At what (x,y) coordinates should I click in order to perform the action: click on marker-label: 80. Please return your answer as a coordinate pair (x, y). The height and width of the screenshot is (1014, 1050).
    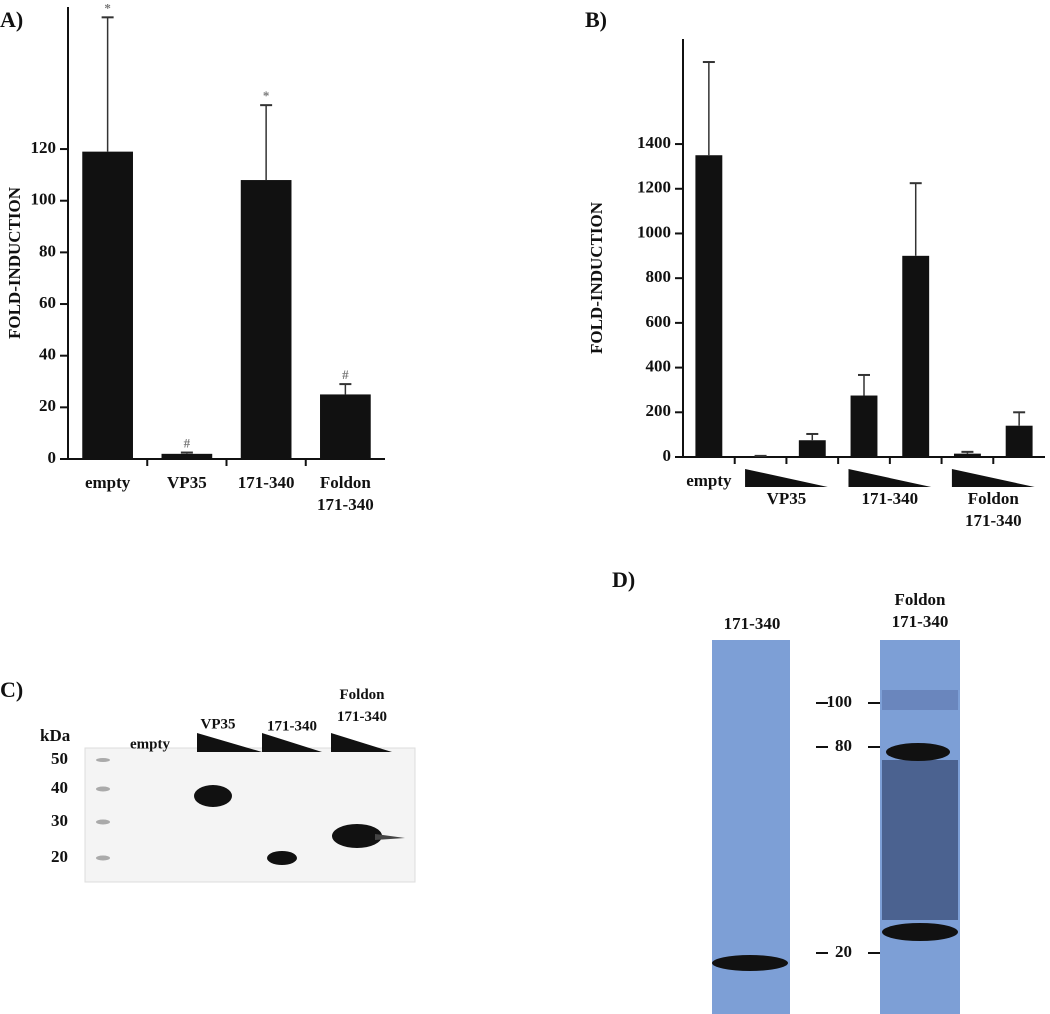
    Looking at the image, I should click on (843, 745).